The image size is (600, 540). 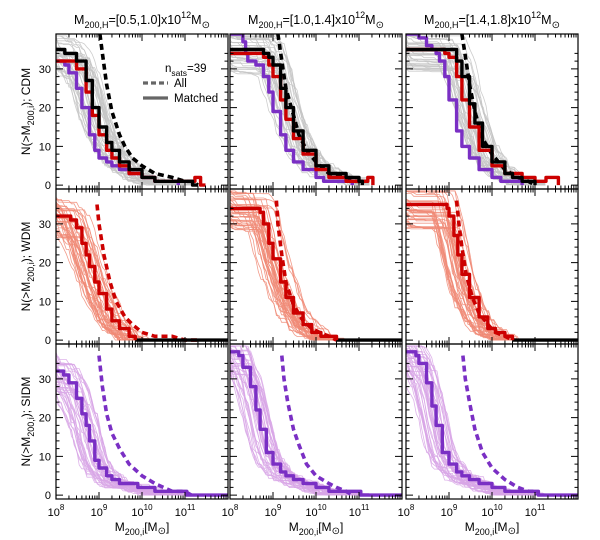 I want to click on y-axis-title: N(>M200,i); SIDM, so click(x=27, y=422).